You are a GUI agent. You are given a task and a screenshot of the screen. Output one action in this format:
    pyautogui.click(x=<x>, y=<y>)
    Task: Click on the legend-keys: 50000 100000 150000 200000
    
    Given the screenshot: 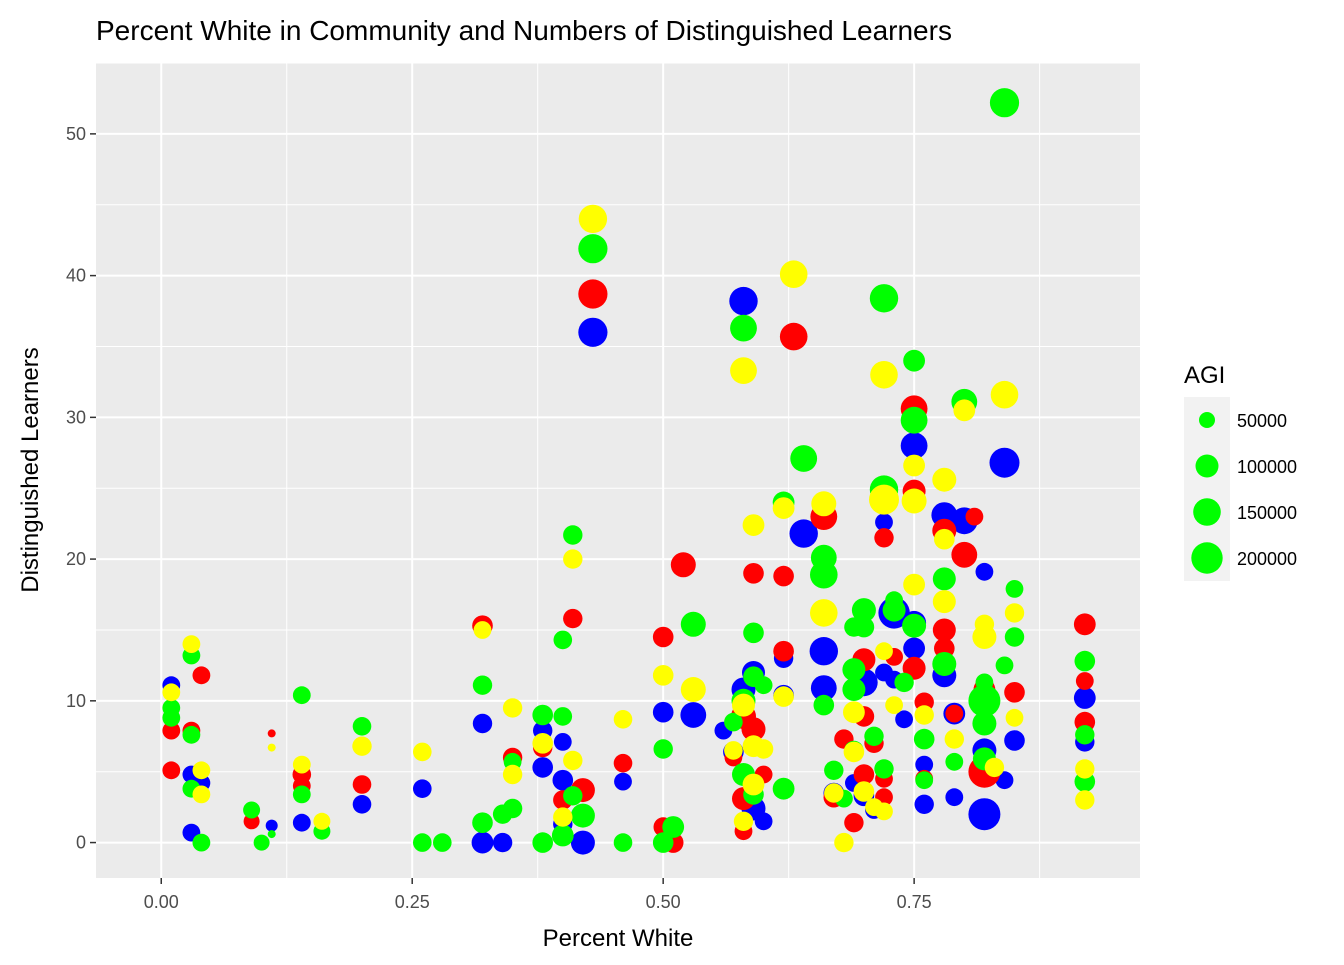 What is the action you would take?
    pyautogui.click(x=1240, y=489)
    